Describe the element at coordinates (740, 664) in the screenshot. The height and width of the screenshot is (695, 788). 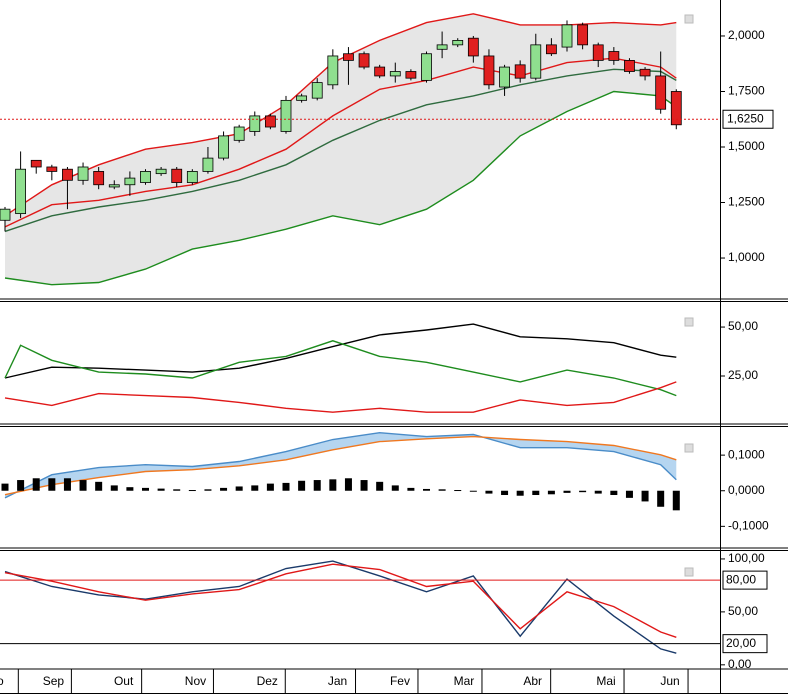
I see `y-tick-label: 0,00` at that location.